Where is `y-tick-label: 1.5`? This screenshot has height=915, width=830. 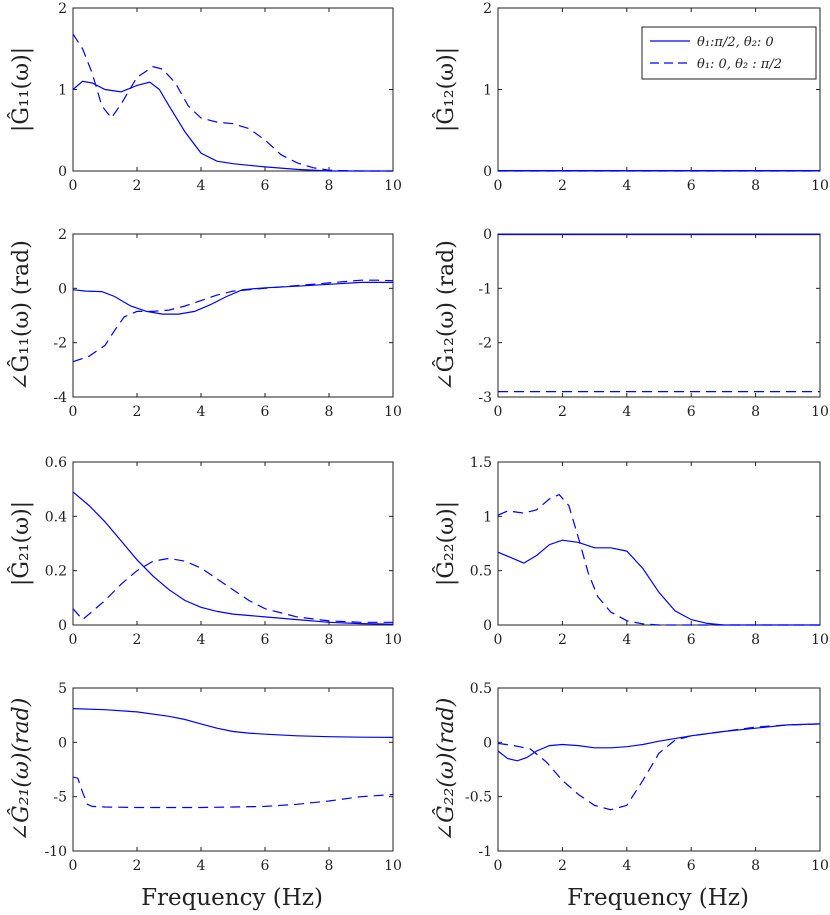 y-tick-label: 1.5 is located at coordinates (481, 463).